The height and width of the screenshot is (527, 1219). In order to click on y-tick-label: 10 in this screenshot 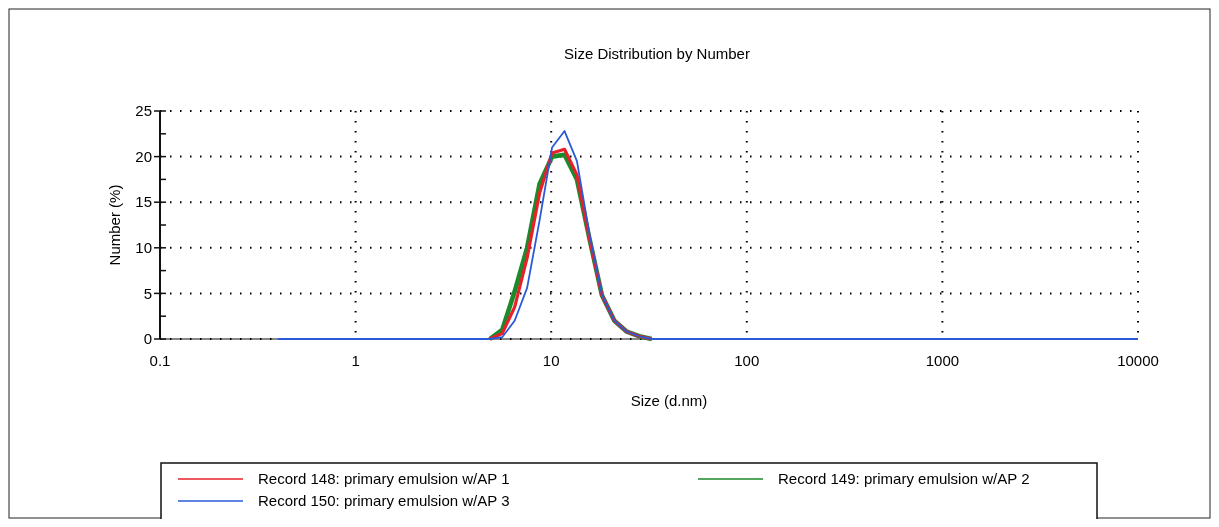, I will do `click(143, 248)`.